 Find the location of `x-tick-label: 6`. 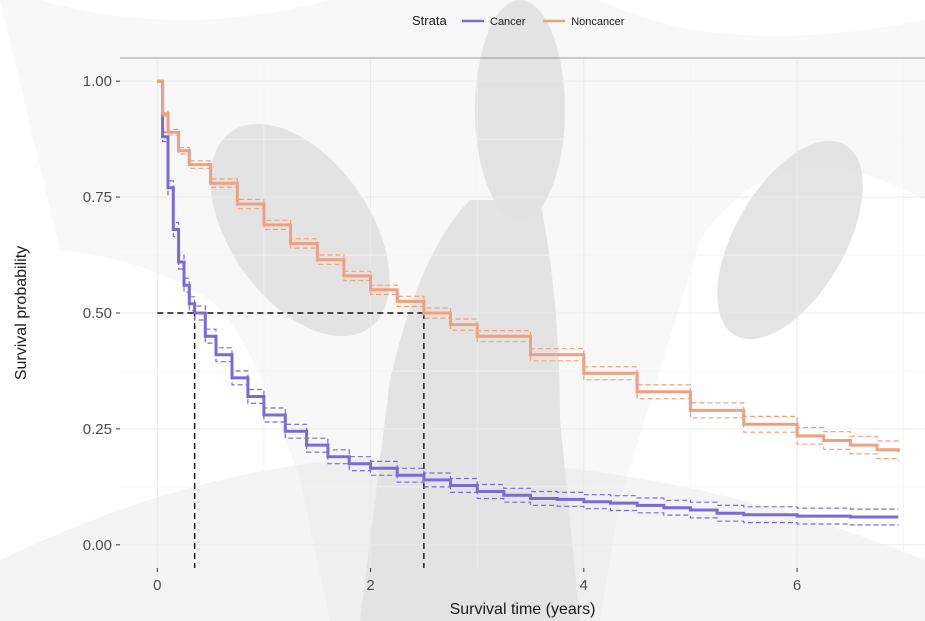

x-tick-label: 6 is located at coordinates (797, 585).